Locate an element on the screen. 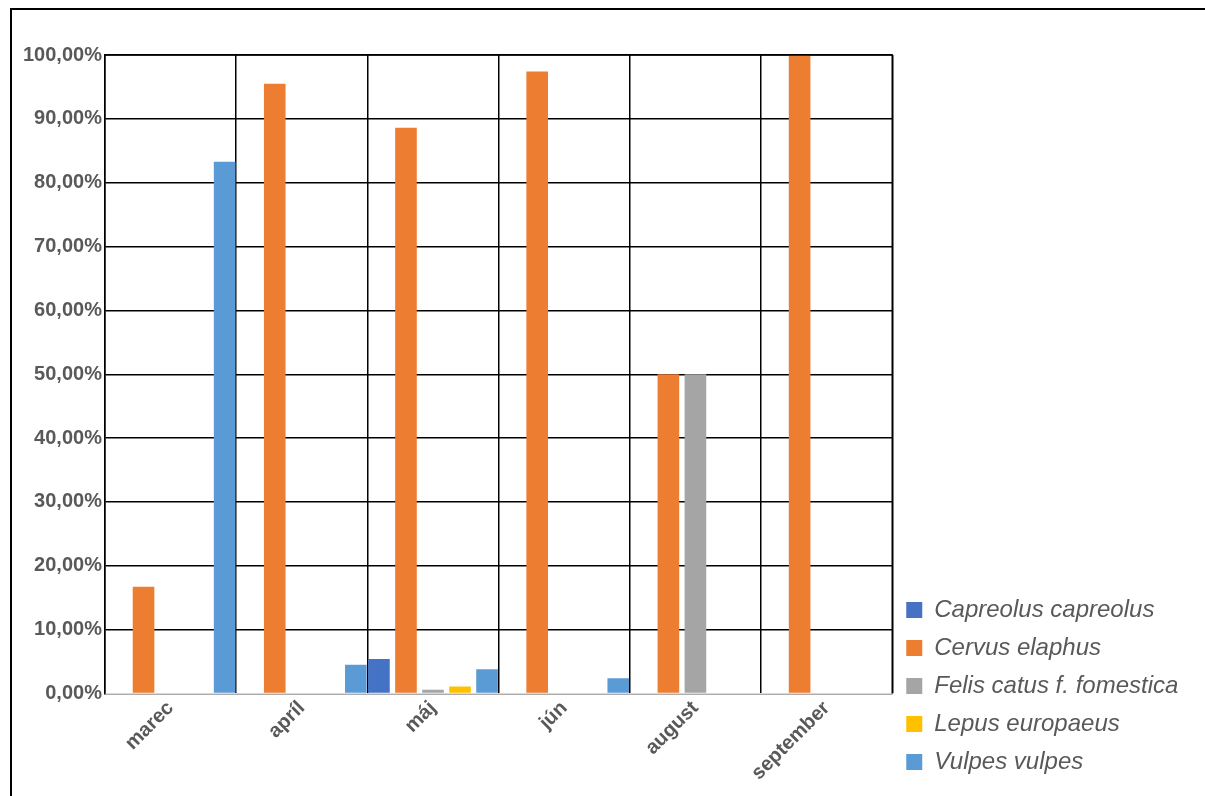 Image resolution: width=1205 pixels, height=796 pixels. y-tick-label: 30,00% is located at coordinates (68, 500).